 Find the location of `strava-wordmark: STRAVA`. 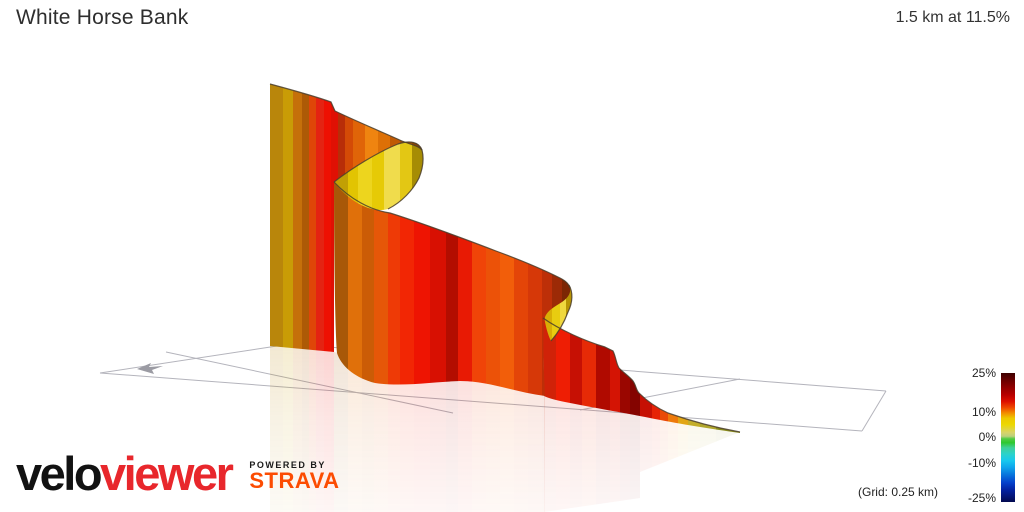

strava-wordmark: STRAVA is located at coordinates (294, 480).